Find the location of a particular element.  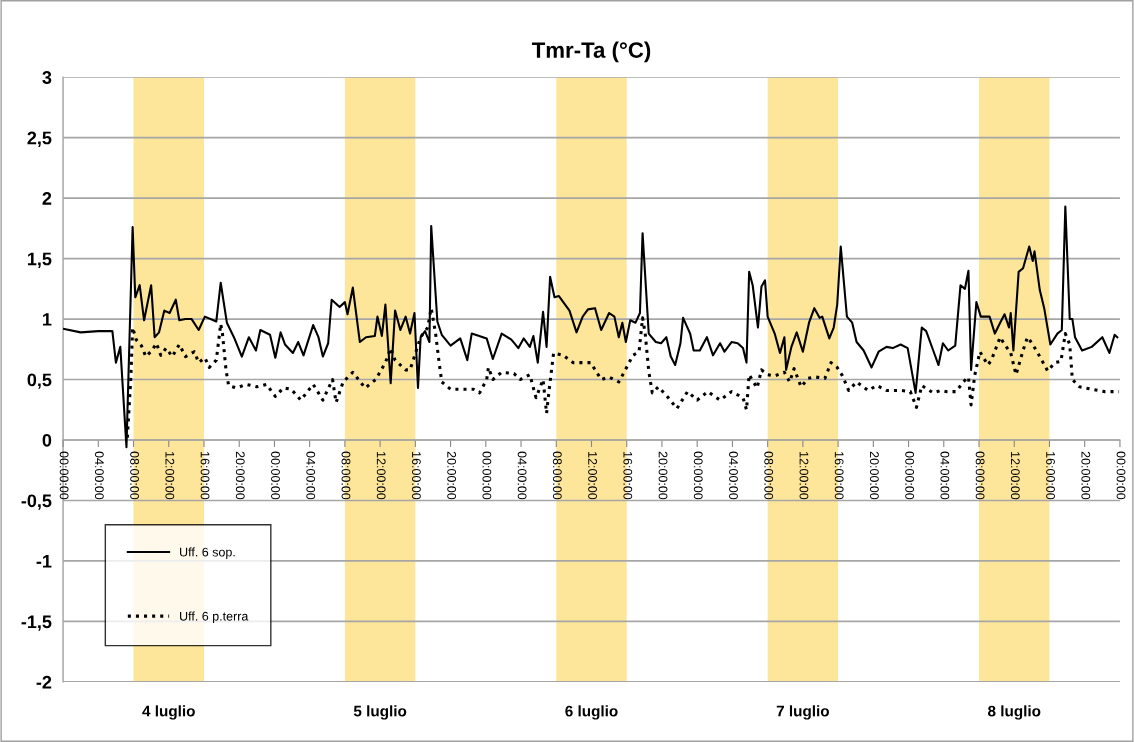

y-tick-label: 3 is located at coordinates (47, 77).